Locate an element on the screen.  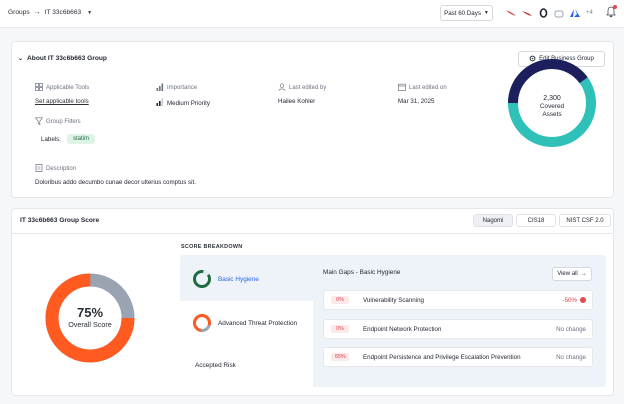
crowdstrike-falcon-icon is located at coordinates (511, 13).